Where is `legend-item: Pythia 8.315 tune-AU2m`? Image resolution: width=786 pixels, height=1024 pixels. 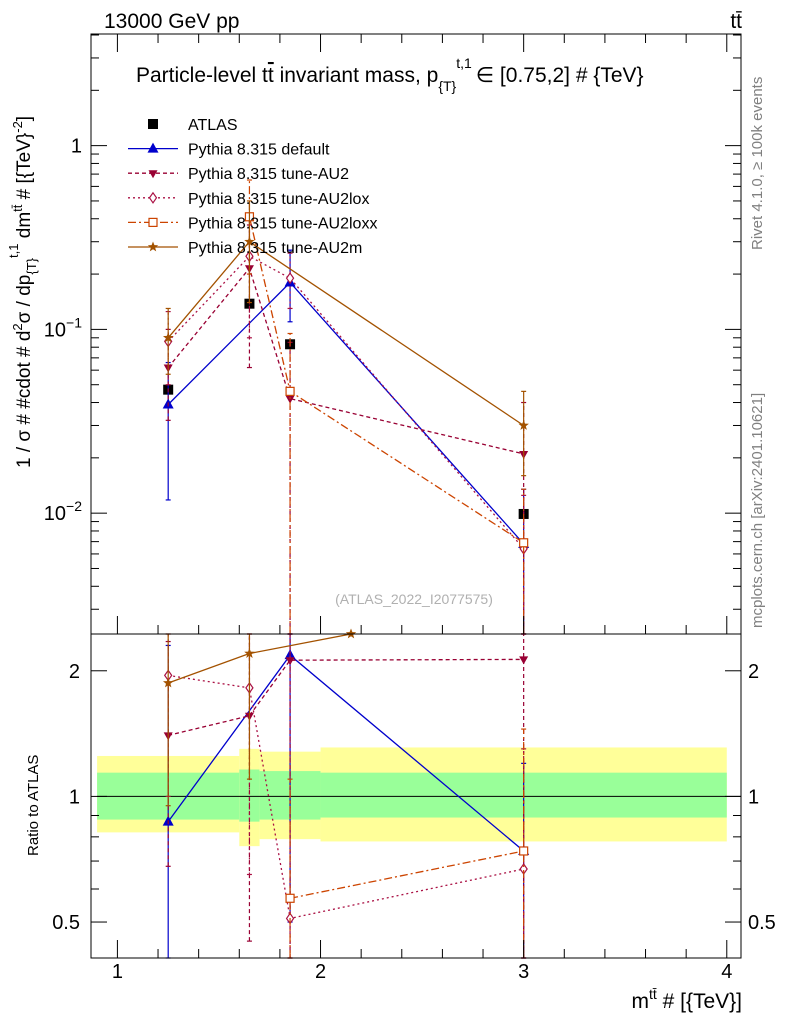 legend-item: Pythia 8.315 tune-AU2m is located at coordinates (245, 248).